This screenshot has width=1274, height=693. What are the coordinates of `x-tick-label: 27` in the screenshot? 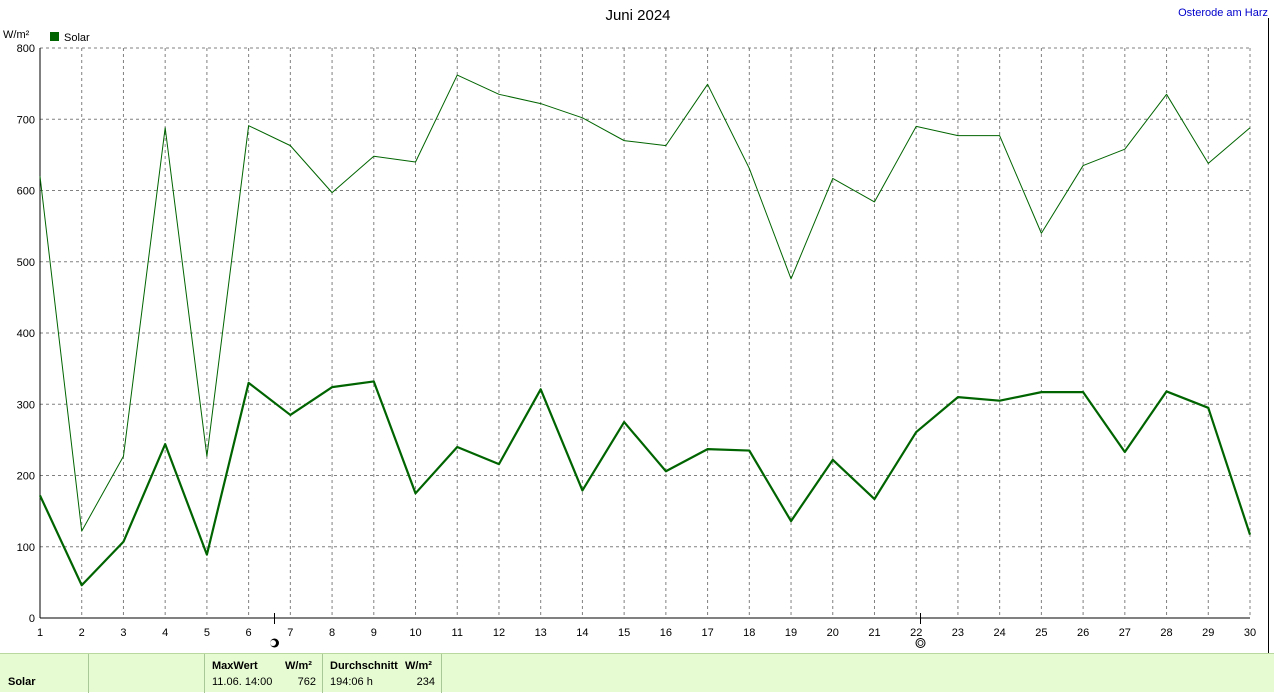 It's located at (1125, 633).